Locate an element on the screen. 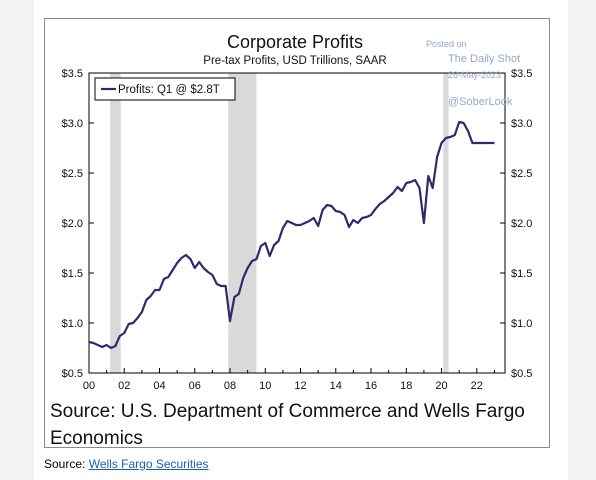 The width and height of the screenshot is (596, 480). watermark-site: The Daily Shot is located at coordinates (484, 59).